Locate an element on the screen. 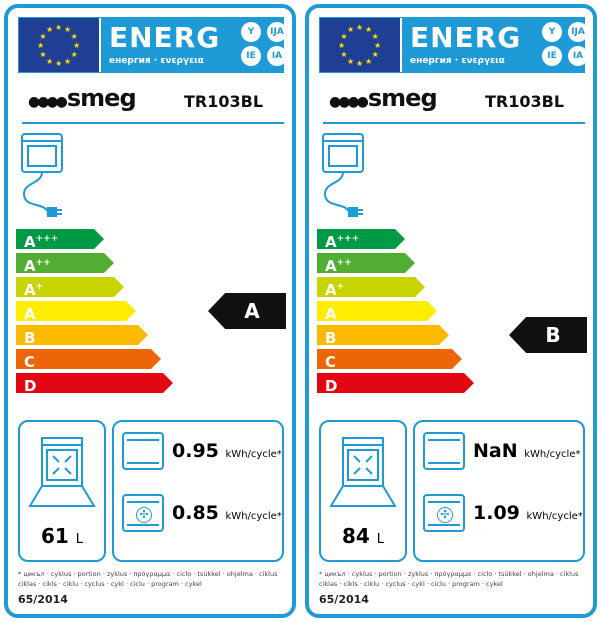 The image size is (600, 622). energy-consumption-box: 0.95 kWh/cycle* ✣ 0.85 kWh/cycle* is located at coordinates (198, 491).